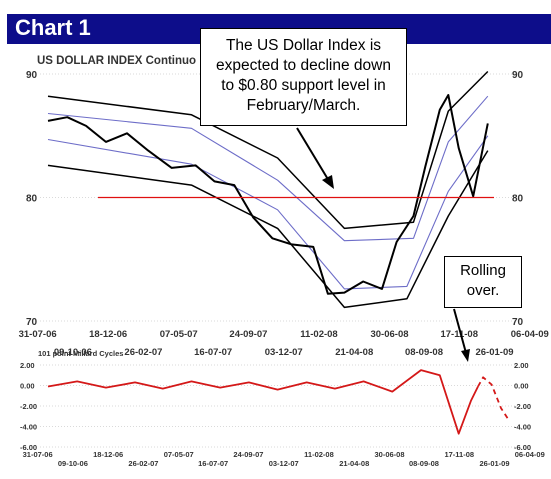  Describe the element at coordinates (248, 334) in the screenshot. I see `main-x-tick-label: 24-09-07` at that location.